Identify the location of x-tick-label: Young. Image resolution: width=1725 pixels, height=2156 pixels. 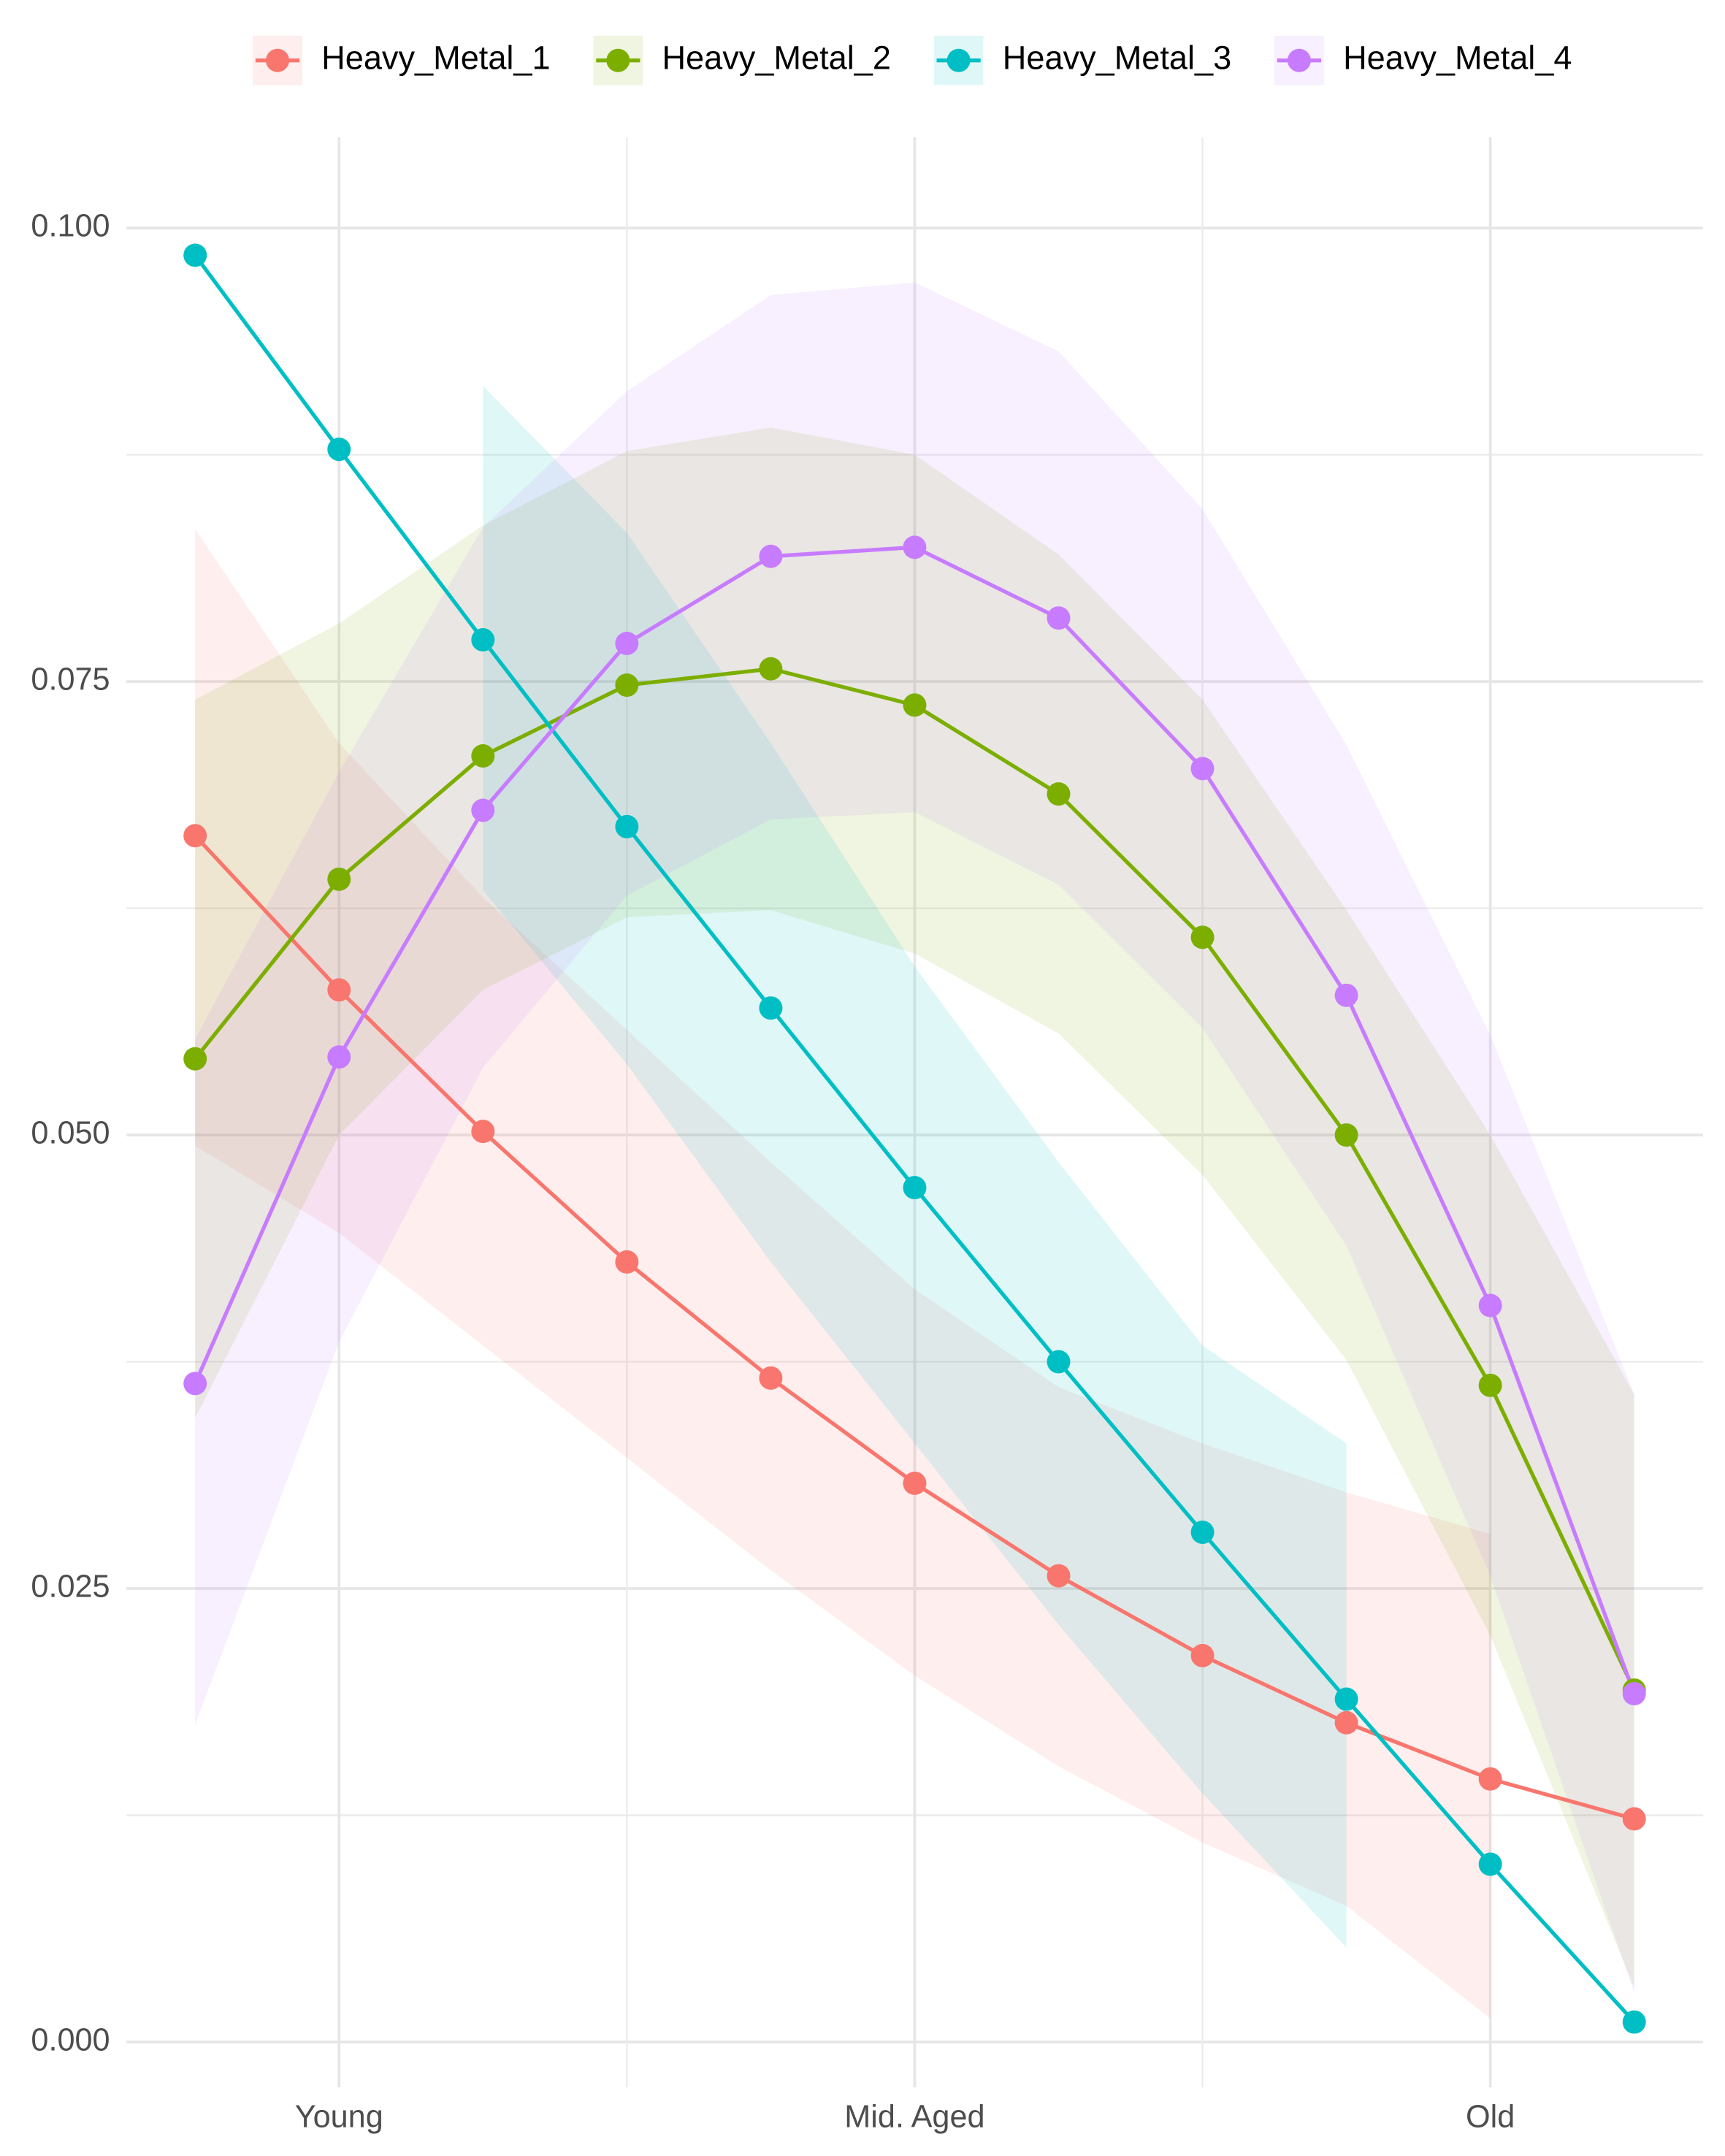
(339, 2118).